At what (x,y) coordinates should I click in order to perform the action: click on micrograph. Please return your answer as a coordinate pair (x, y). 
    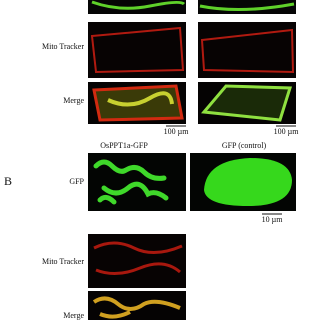
    Looking at the image, I should click on (137, 261).